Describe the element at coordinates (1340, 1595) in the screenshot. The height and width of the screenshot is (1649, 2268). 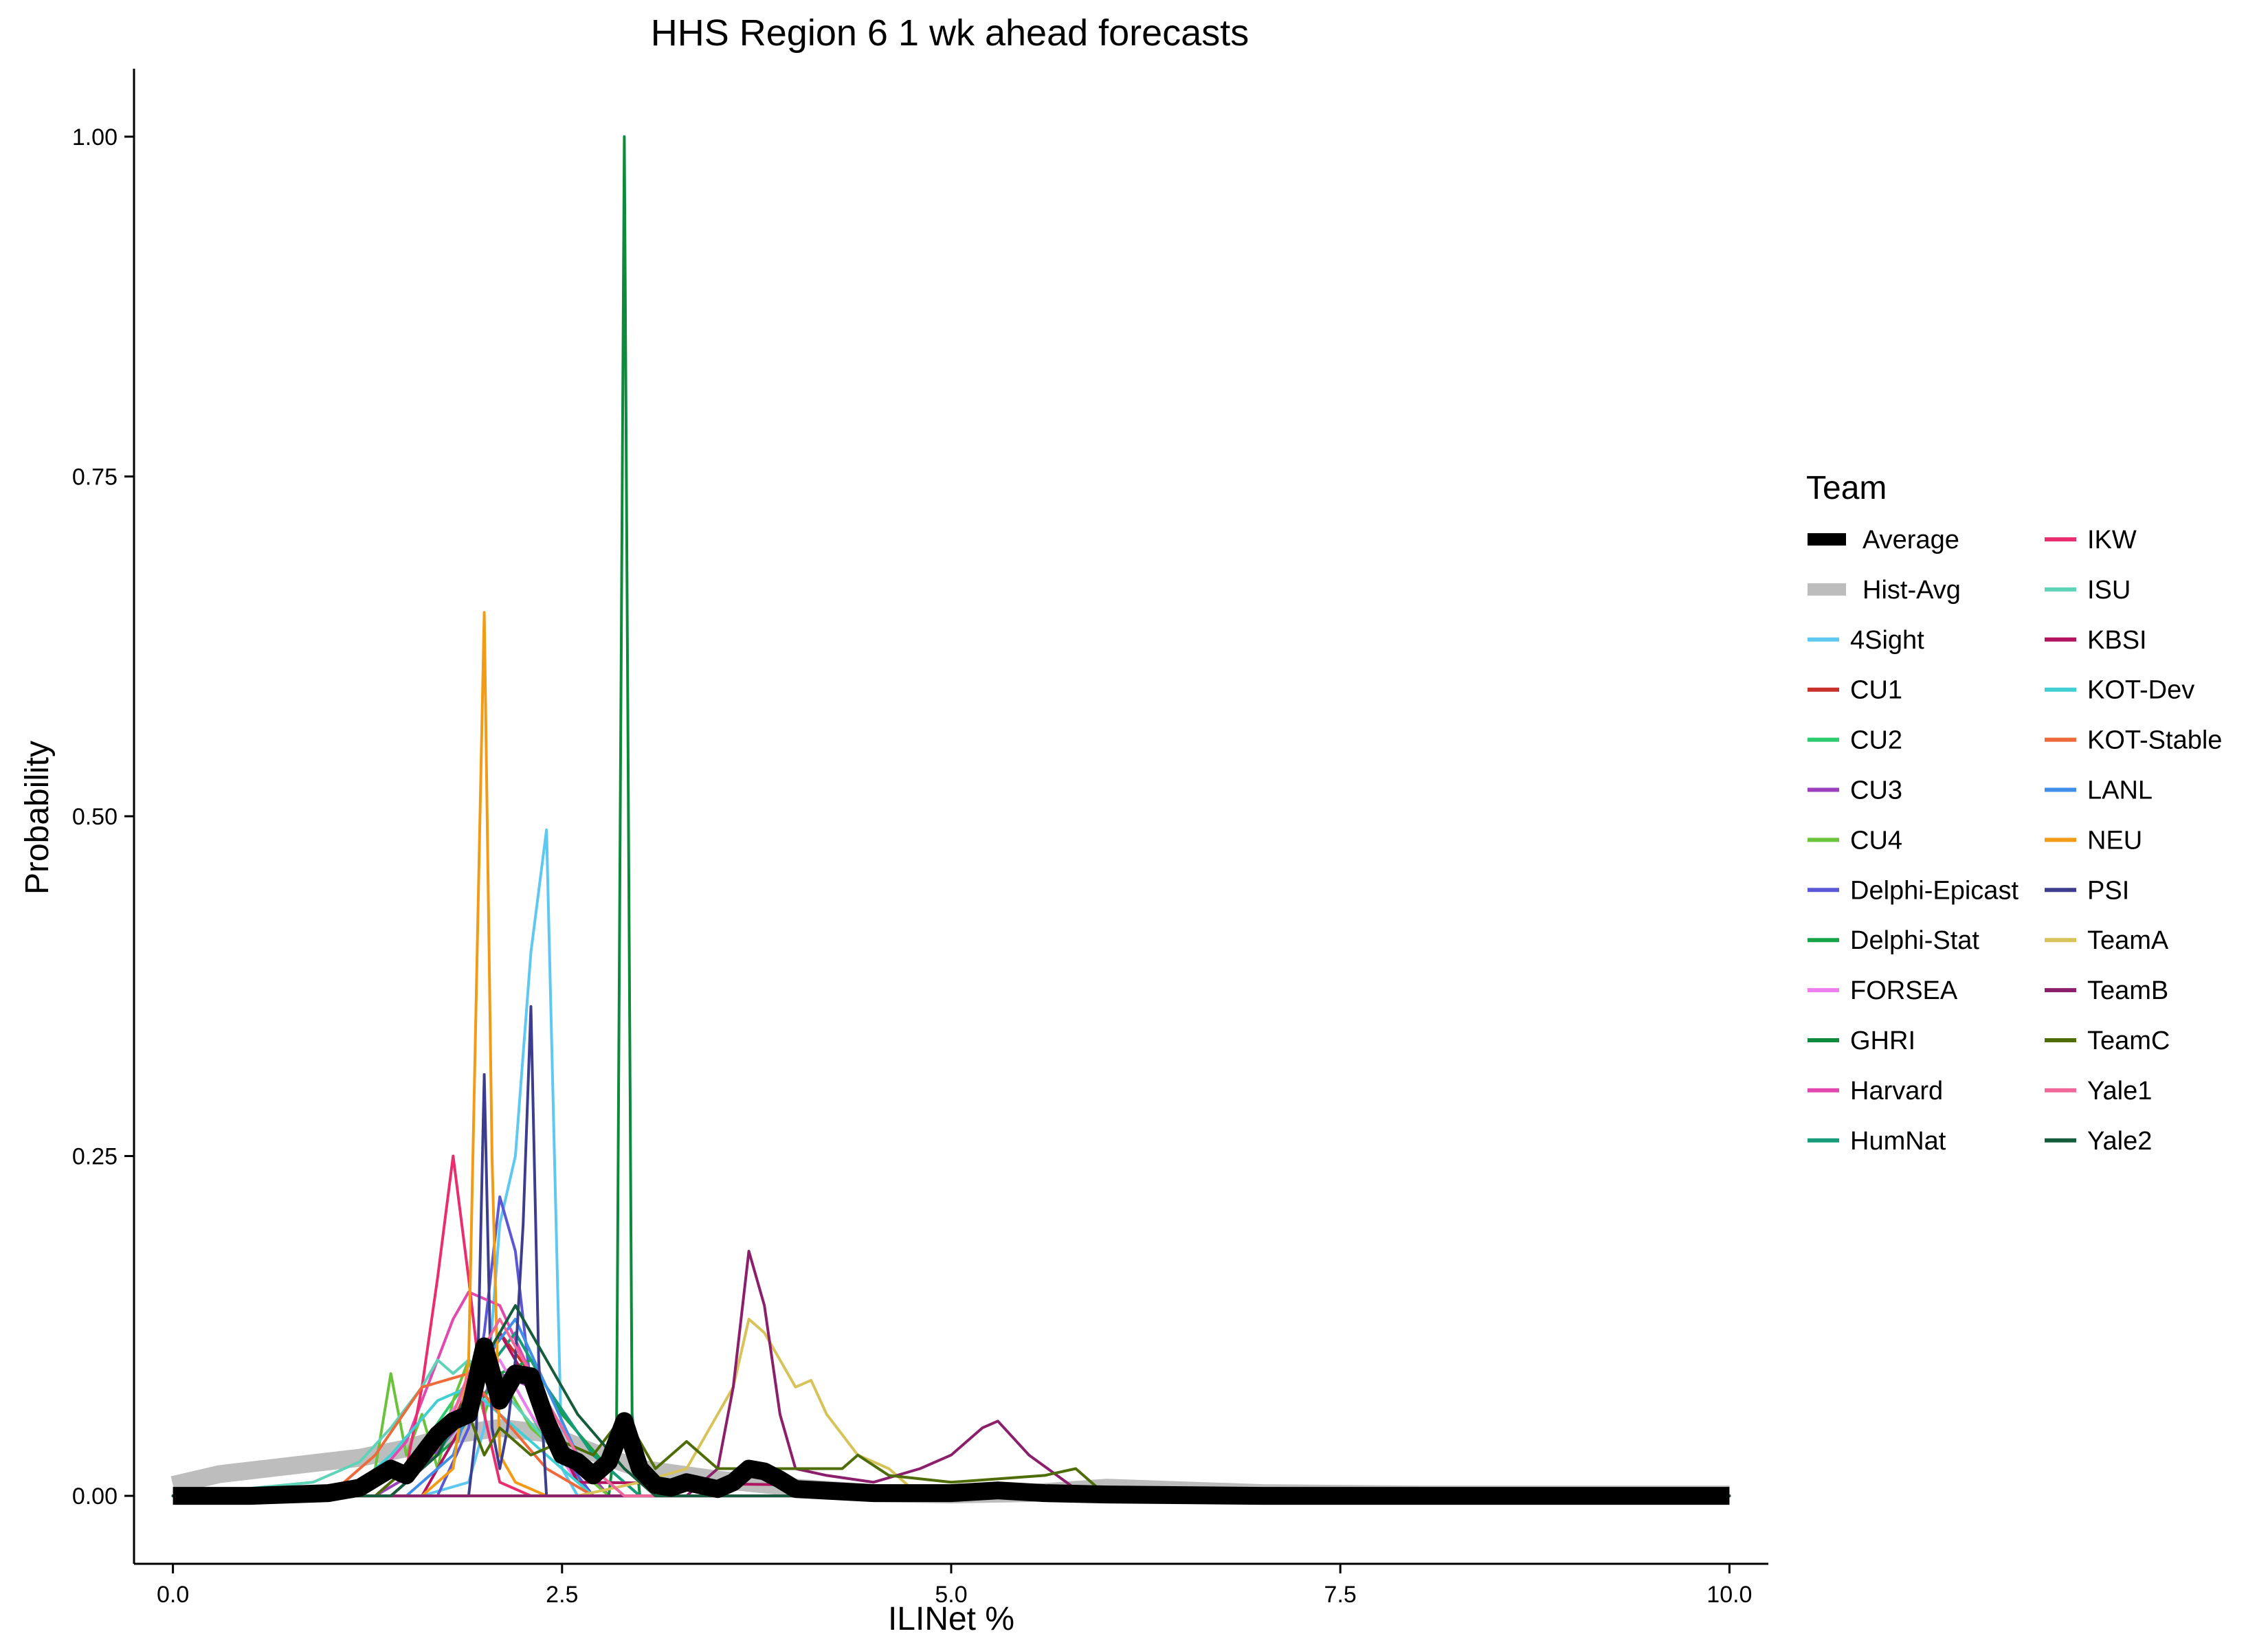
I see `x-tick-label: 7.5` at that location.